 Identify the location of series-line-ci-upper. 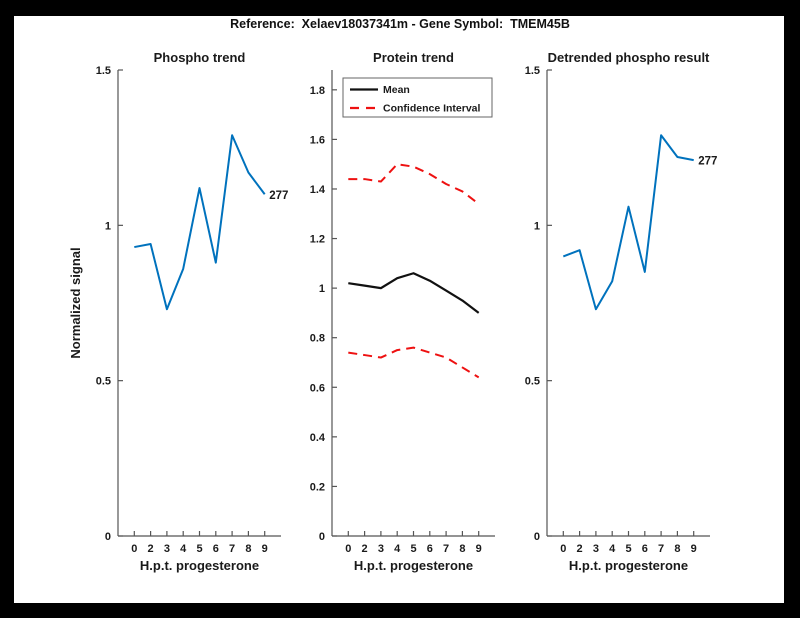
(414, 184).